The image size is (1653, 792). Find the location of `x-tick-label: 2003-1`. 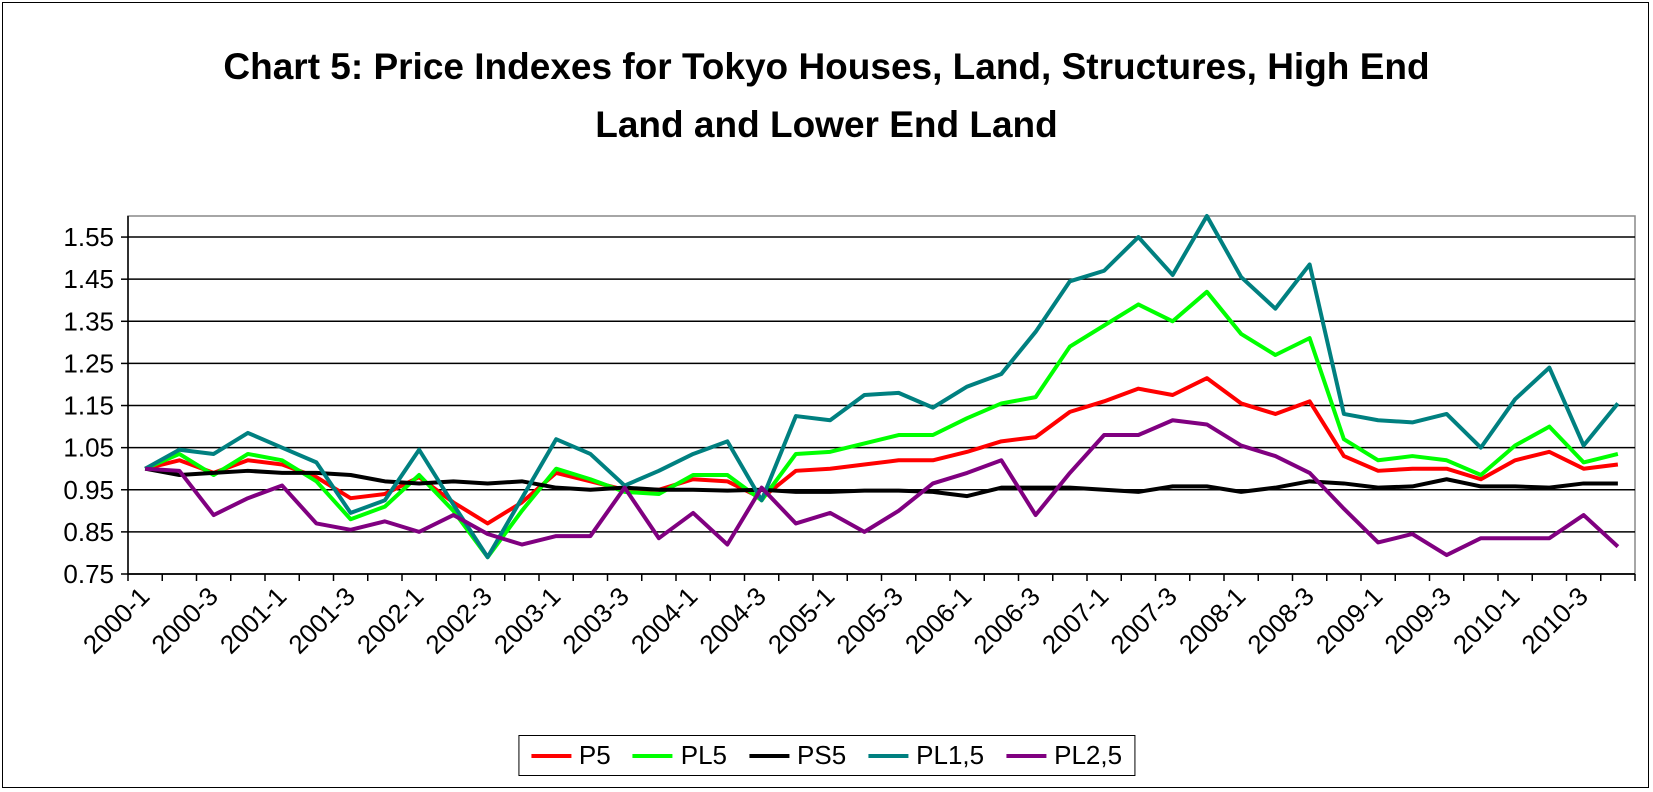

x-tick-label: 2003-1 is located at coordinates (527, 620).